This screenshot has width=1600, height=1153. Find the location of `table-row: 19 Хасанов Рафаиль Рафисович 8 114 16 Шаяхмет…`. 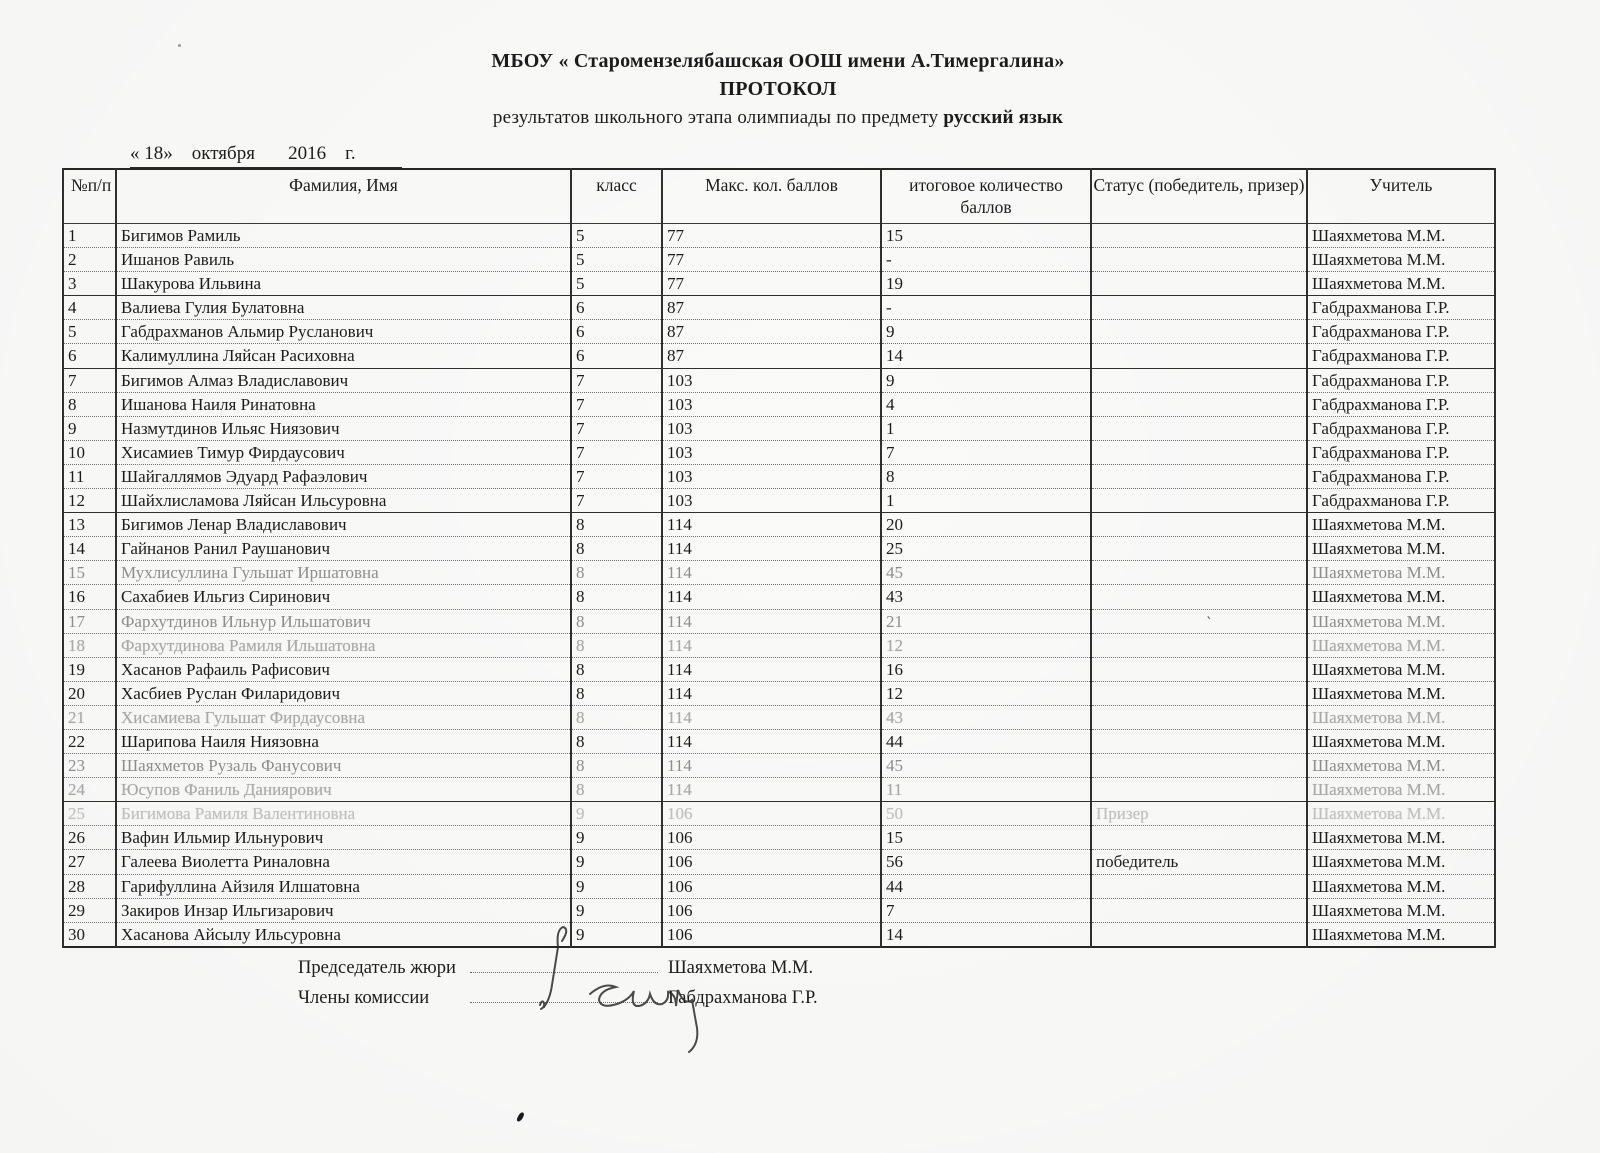

table-row: 19 Хасанов Рафаиль Рафисович 8 114 16 Шаяхмет… is located at coordinates (779, 669).